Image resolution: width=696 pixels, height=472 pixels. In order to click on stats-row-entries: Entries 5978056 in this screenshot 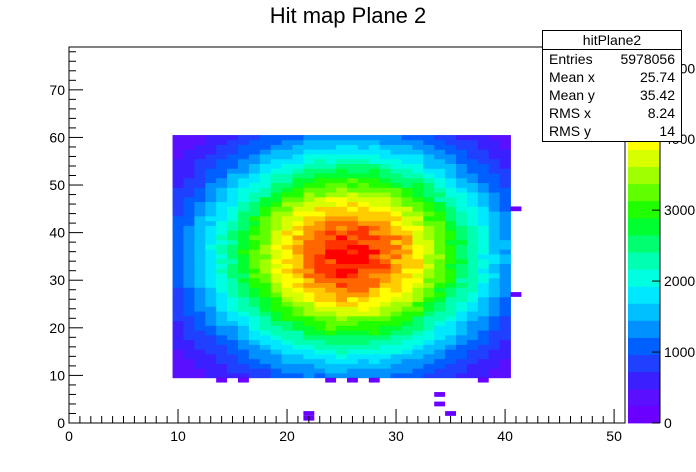, I will do `click(612, 59)`.